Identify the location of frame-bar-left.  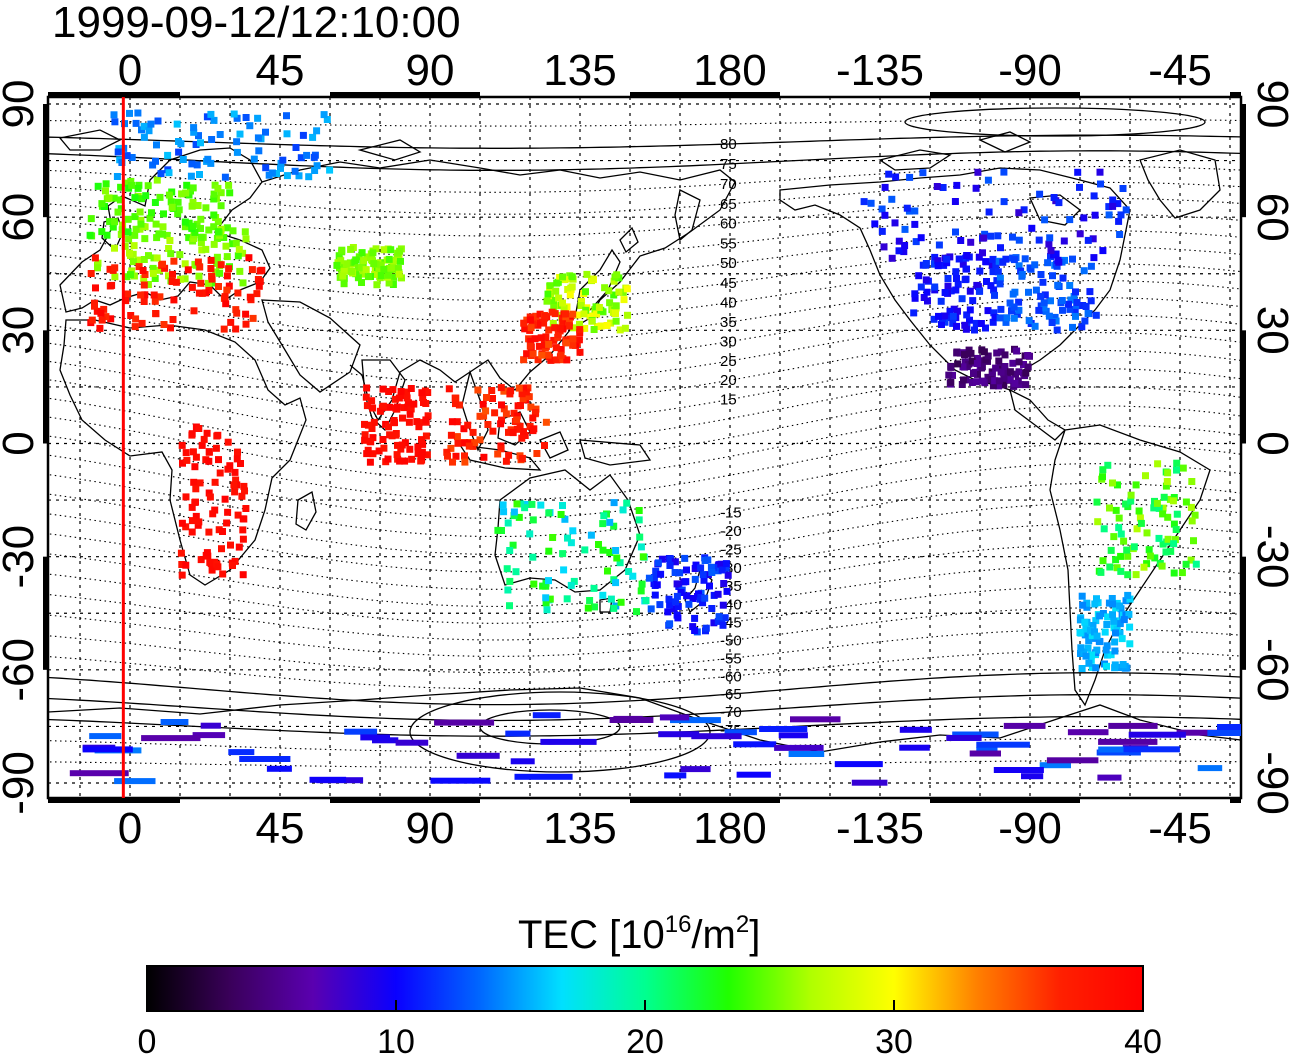
(45, 387).